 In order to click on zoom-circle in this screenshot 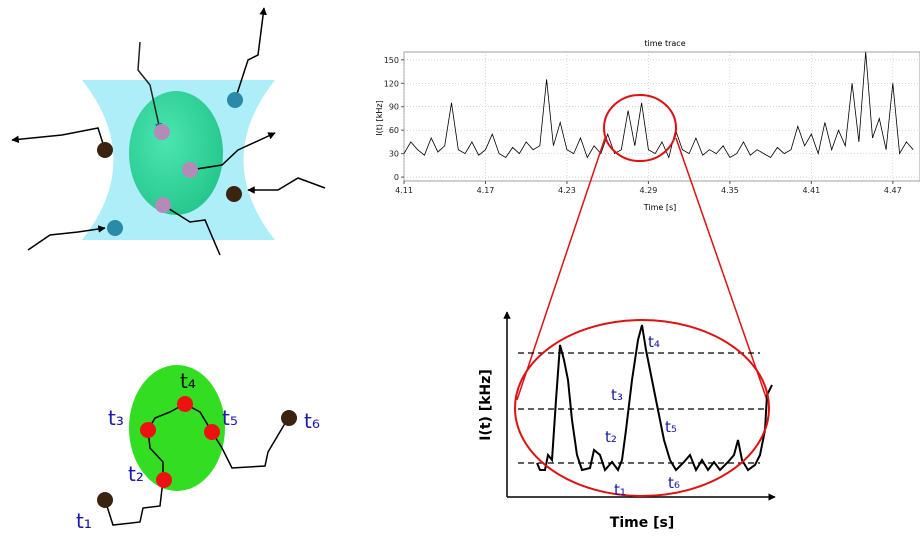, I will do `click(640, 128)`.